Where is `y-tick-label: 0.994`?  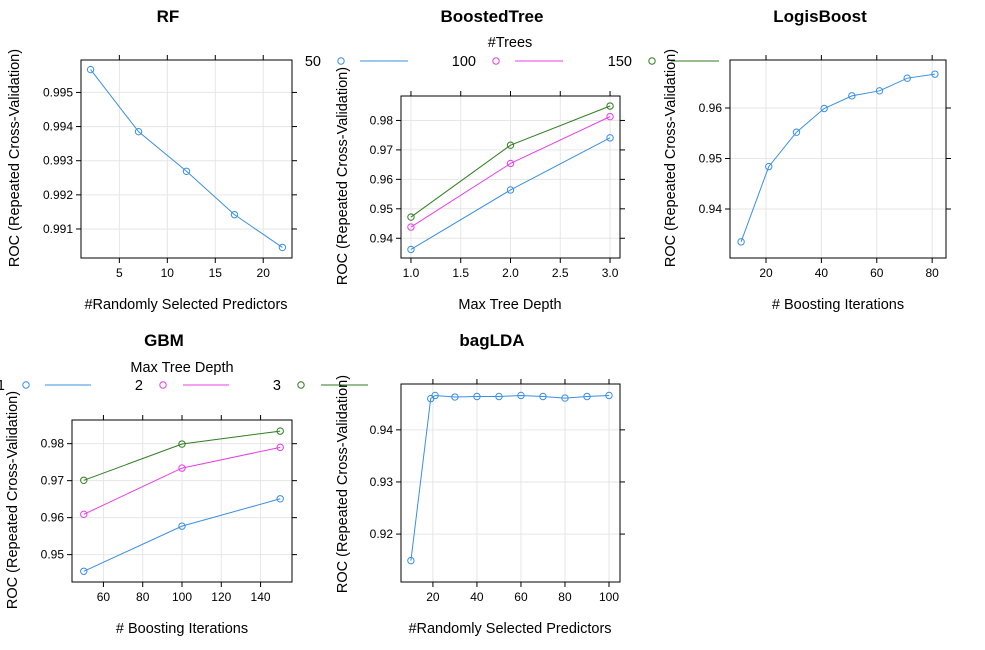
y-tick-label: 0.994 is located at coordinates (58, 127).